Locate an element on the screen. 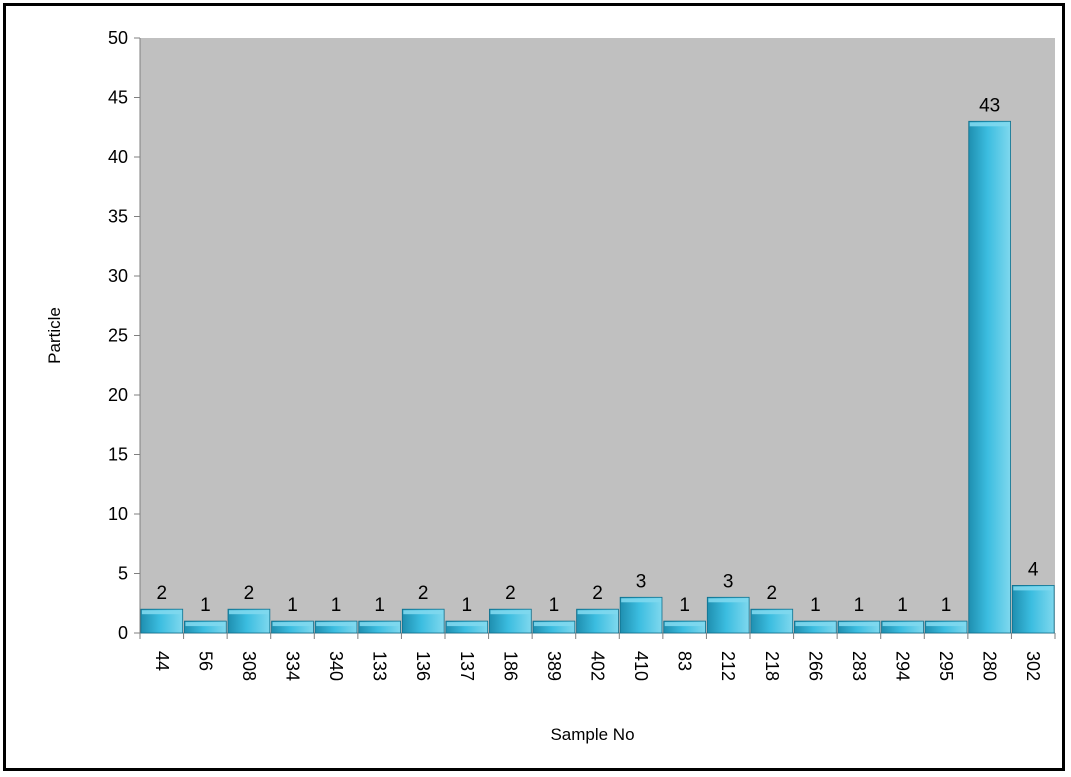 The height and width of the screenshot is (777, 1071). x-tick-label: 266 is located at coordinates (815, 666).